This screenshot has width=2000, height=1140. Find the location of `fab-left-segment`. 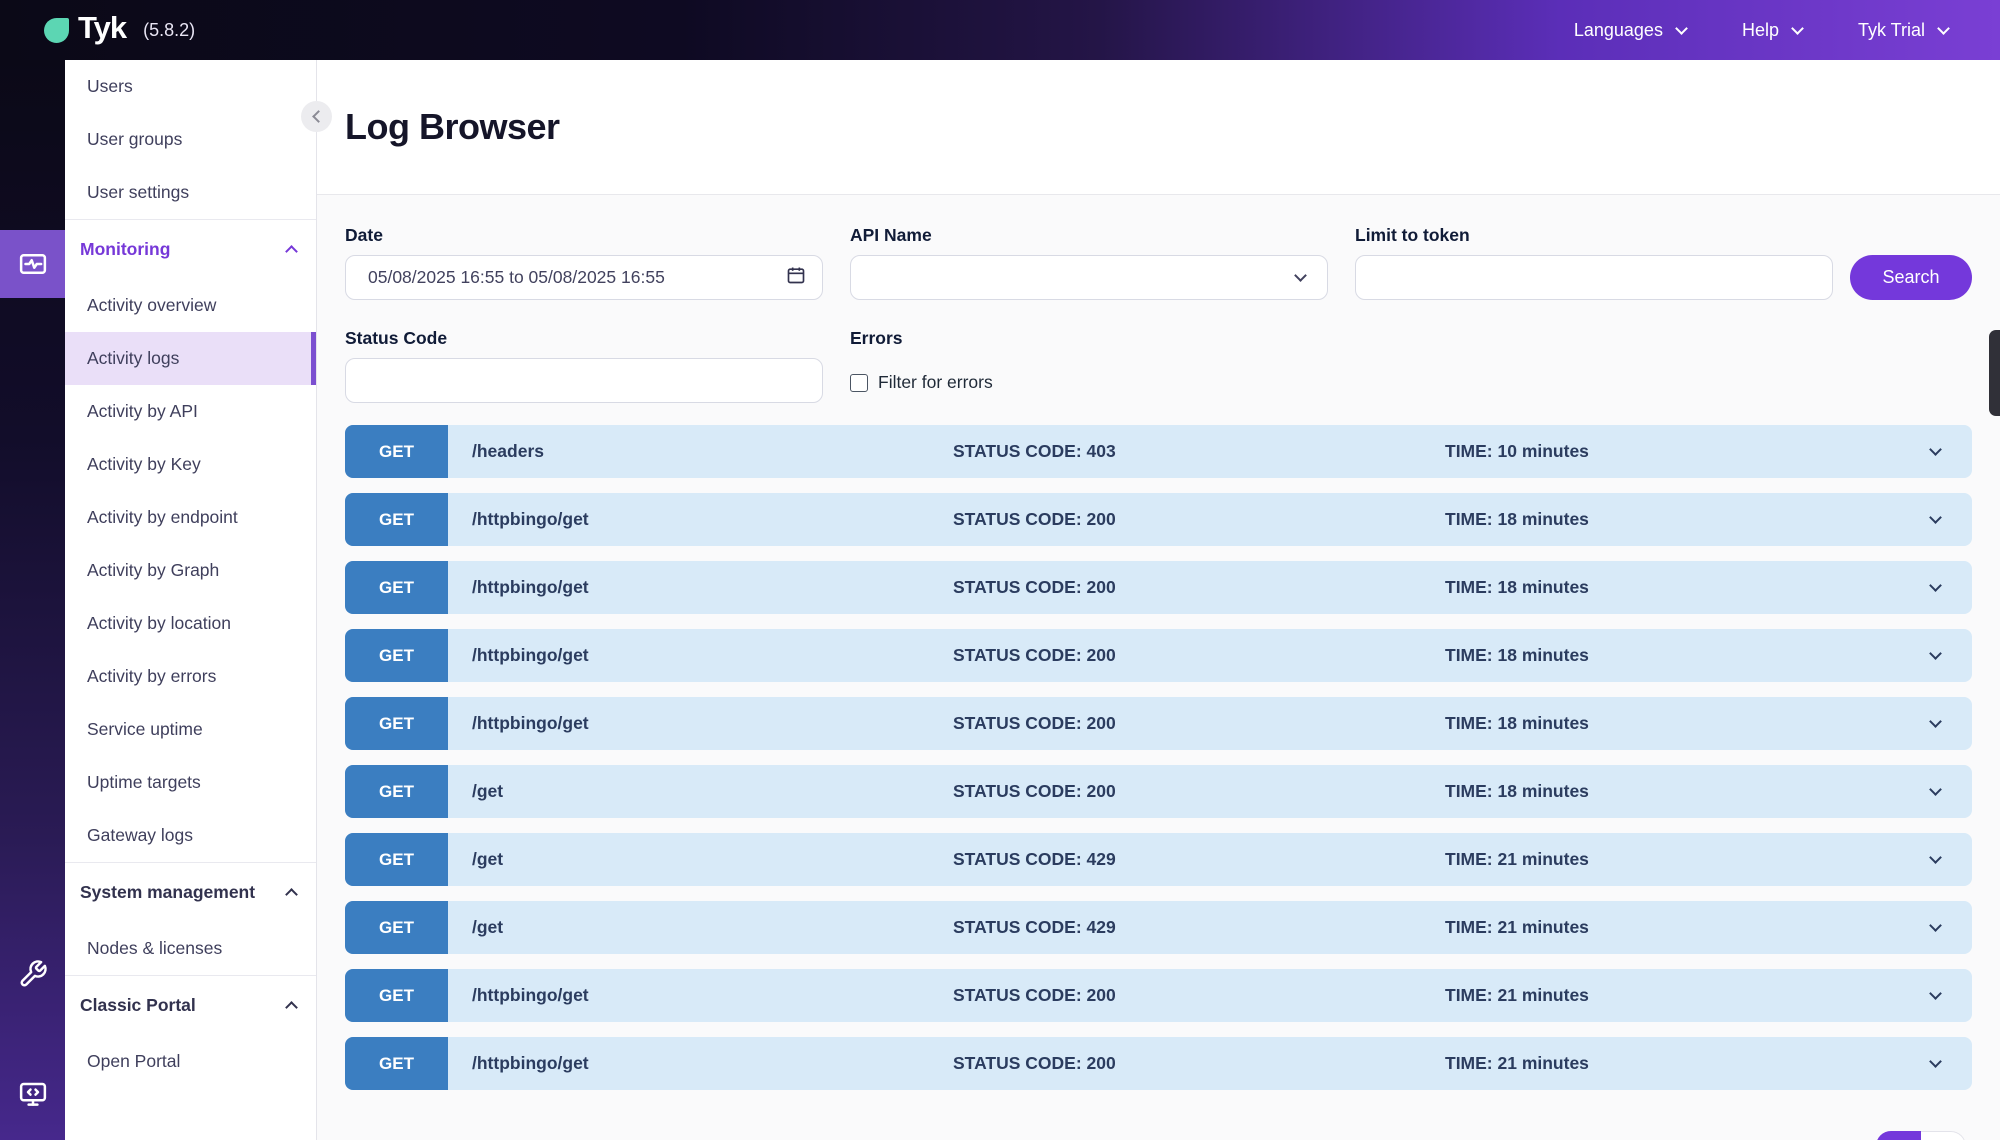

fab-left-segment is located at coordinates (1898, 1135).